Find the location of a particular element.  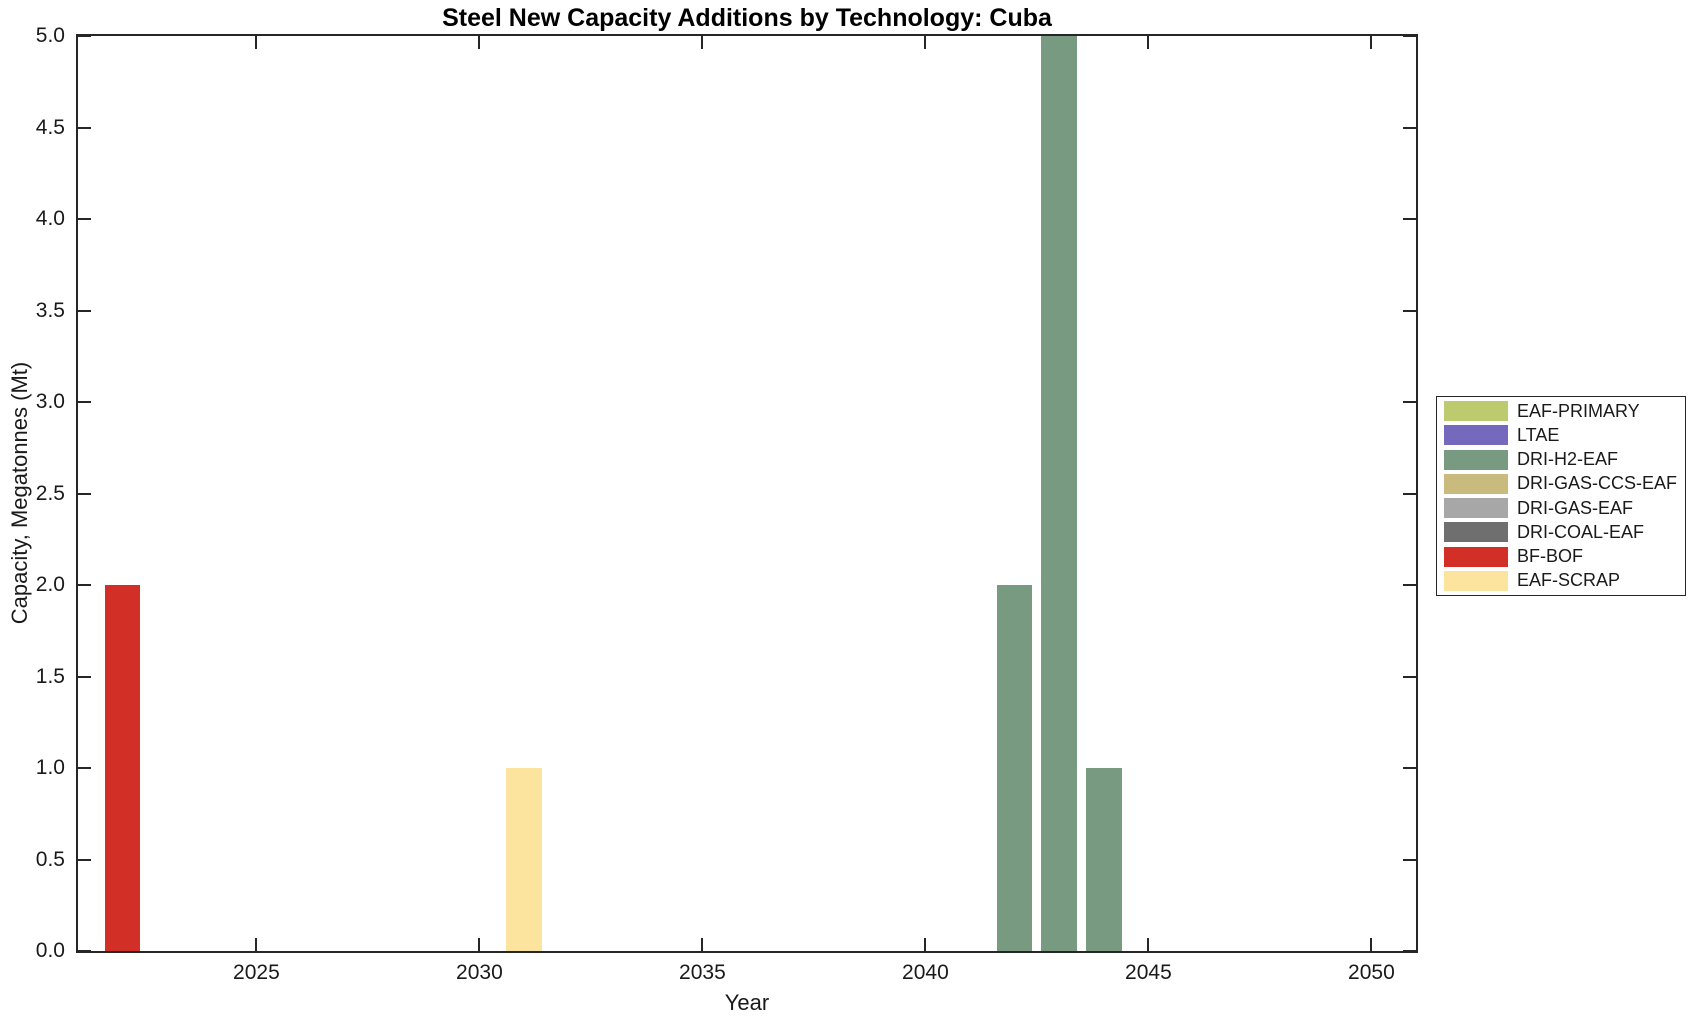

x-tick-label: 2040 is located at coordinates (925, 972).